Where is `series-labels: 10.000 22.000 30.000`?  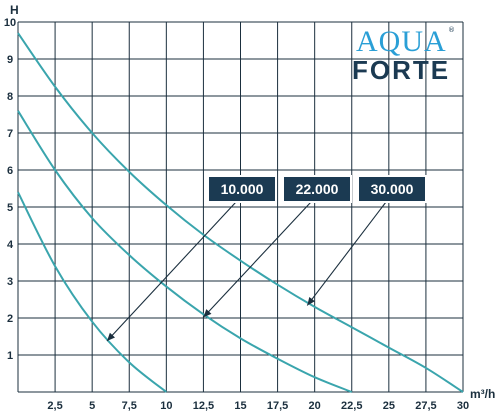 series-labels: 10.000 22.000 30.000 is located at coordinates (317, 189).